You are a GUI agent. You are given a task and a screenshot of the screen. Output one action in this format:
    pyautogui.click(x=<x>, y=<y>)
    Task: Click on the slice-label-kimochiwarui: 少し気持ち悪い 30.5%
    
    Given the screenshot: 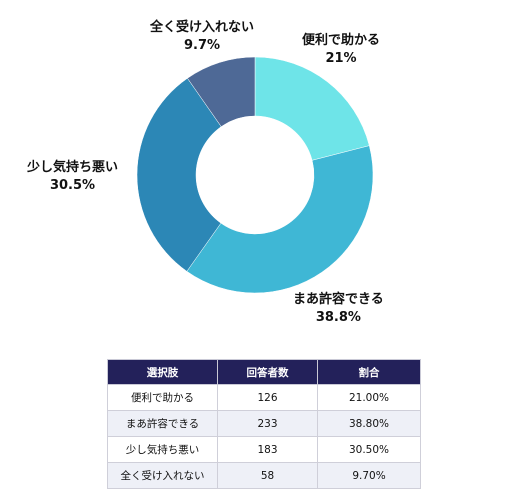 What is the action you would take?
    pyautogui.click(x=72, y=177)
    